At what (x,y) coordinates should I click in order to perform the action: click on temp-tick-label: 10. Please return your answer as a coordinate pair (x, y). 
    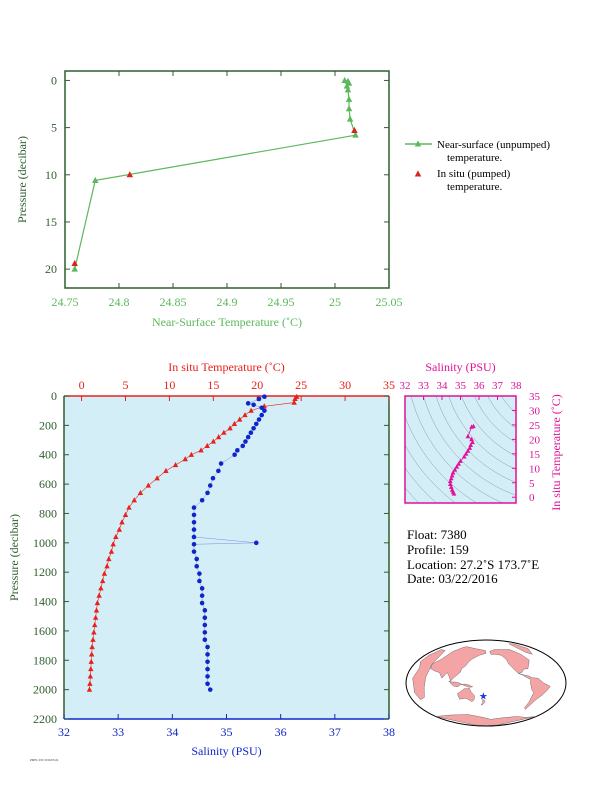
    Looking at the image, I should click on (169, 385).